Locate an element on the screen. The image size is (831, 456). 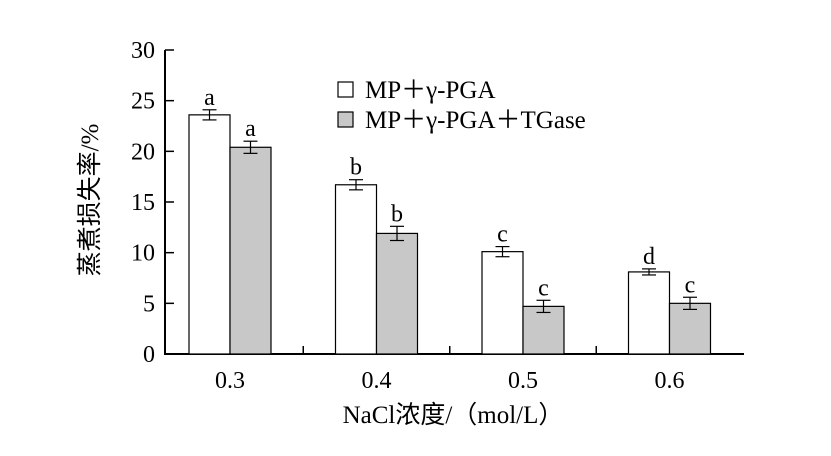
x-tick-label: 0.3 is located at coordinates (230, 381).